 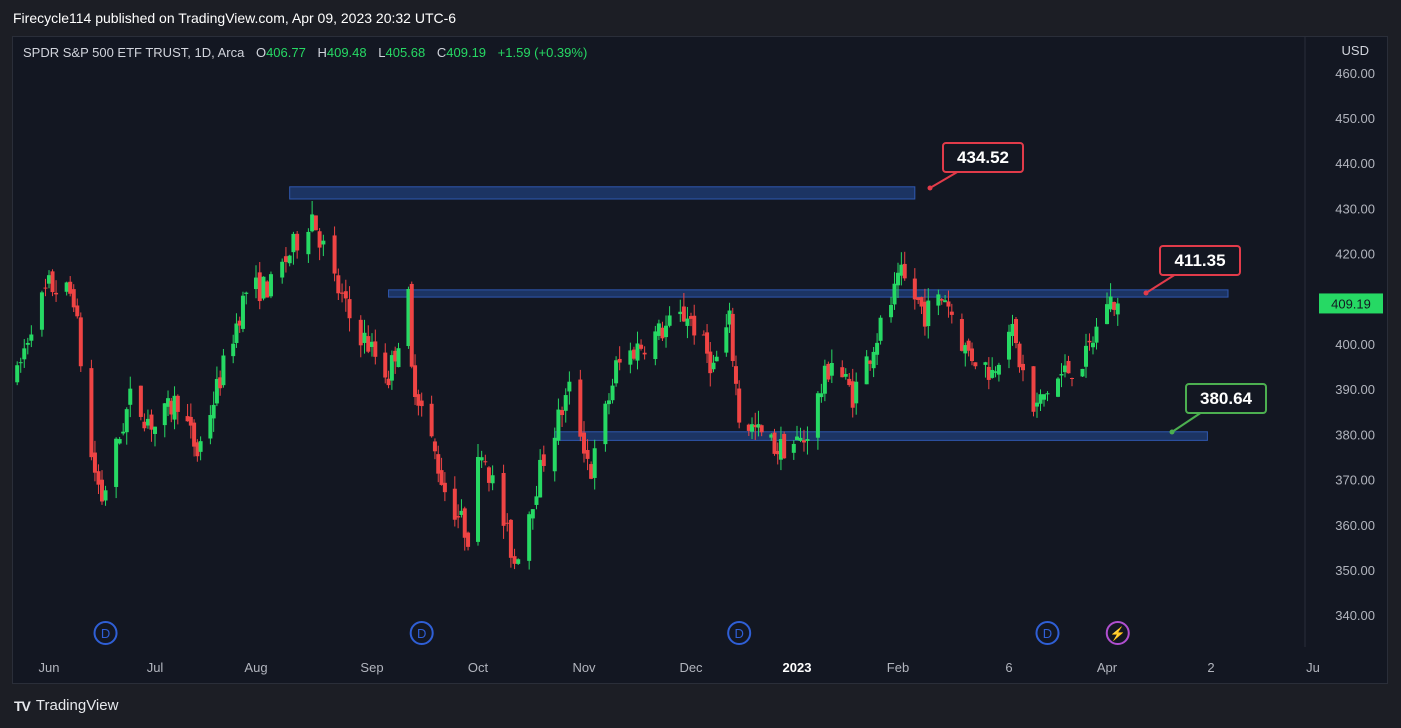 I want to click on earnings-marker-label: ⚡, so click(x=1118, y=634).